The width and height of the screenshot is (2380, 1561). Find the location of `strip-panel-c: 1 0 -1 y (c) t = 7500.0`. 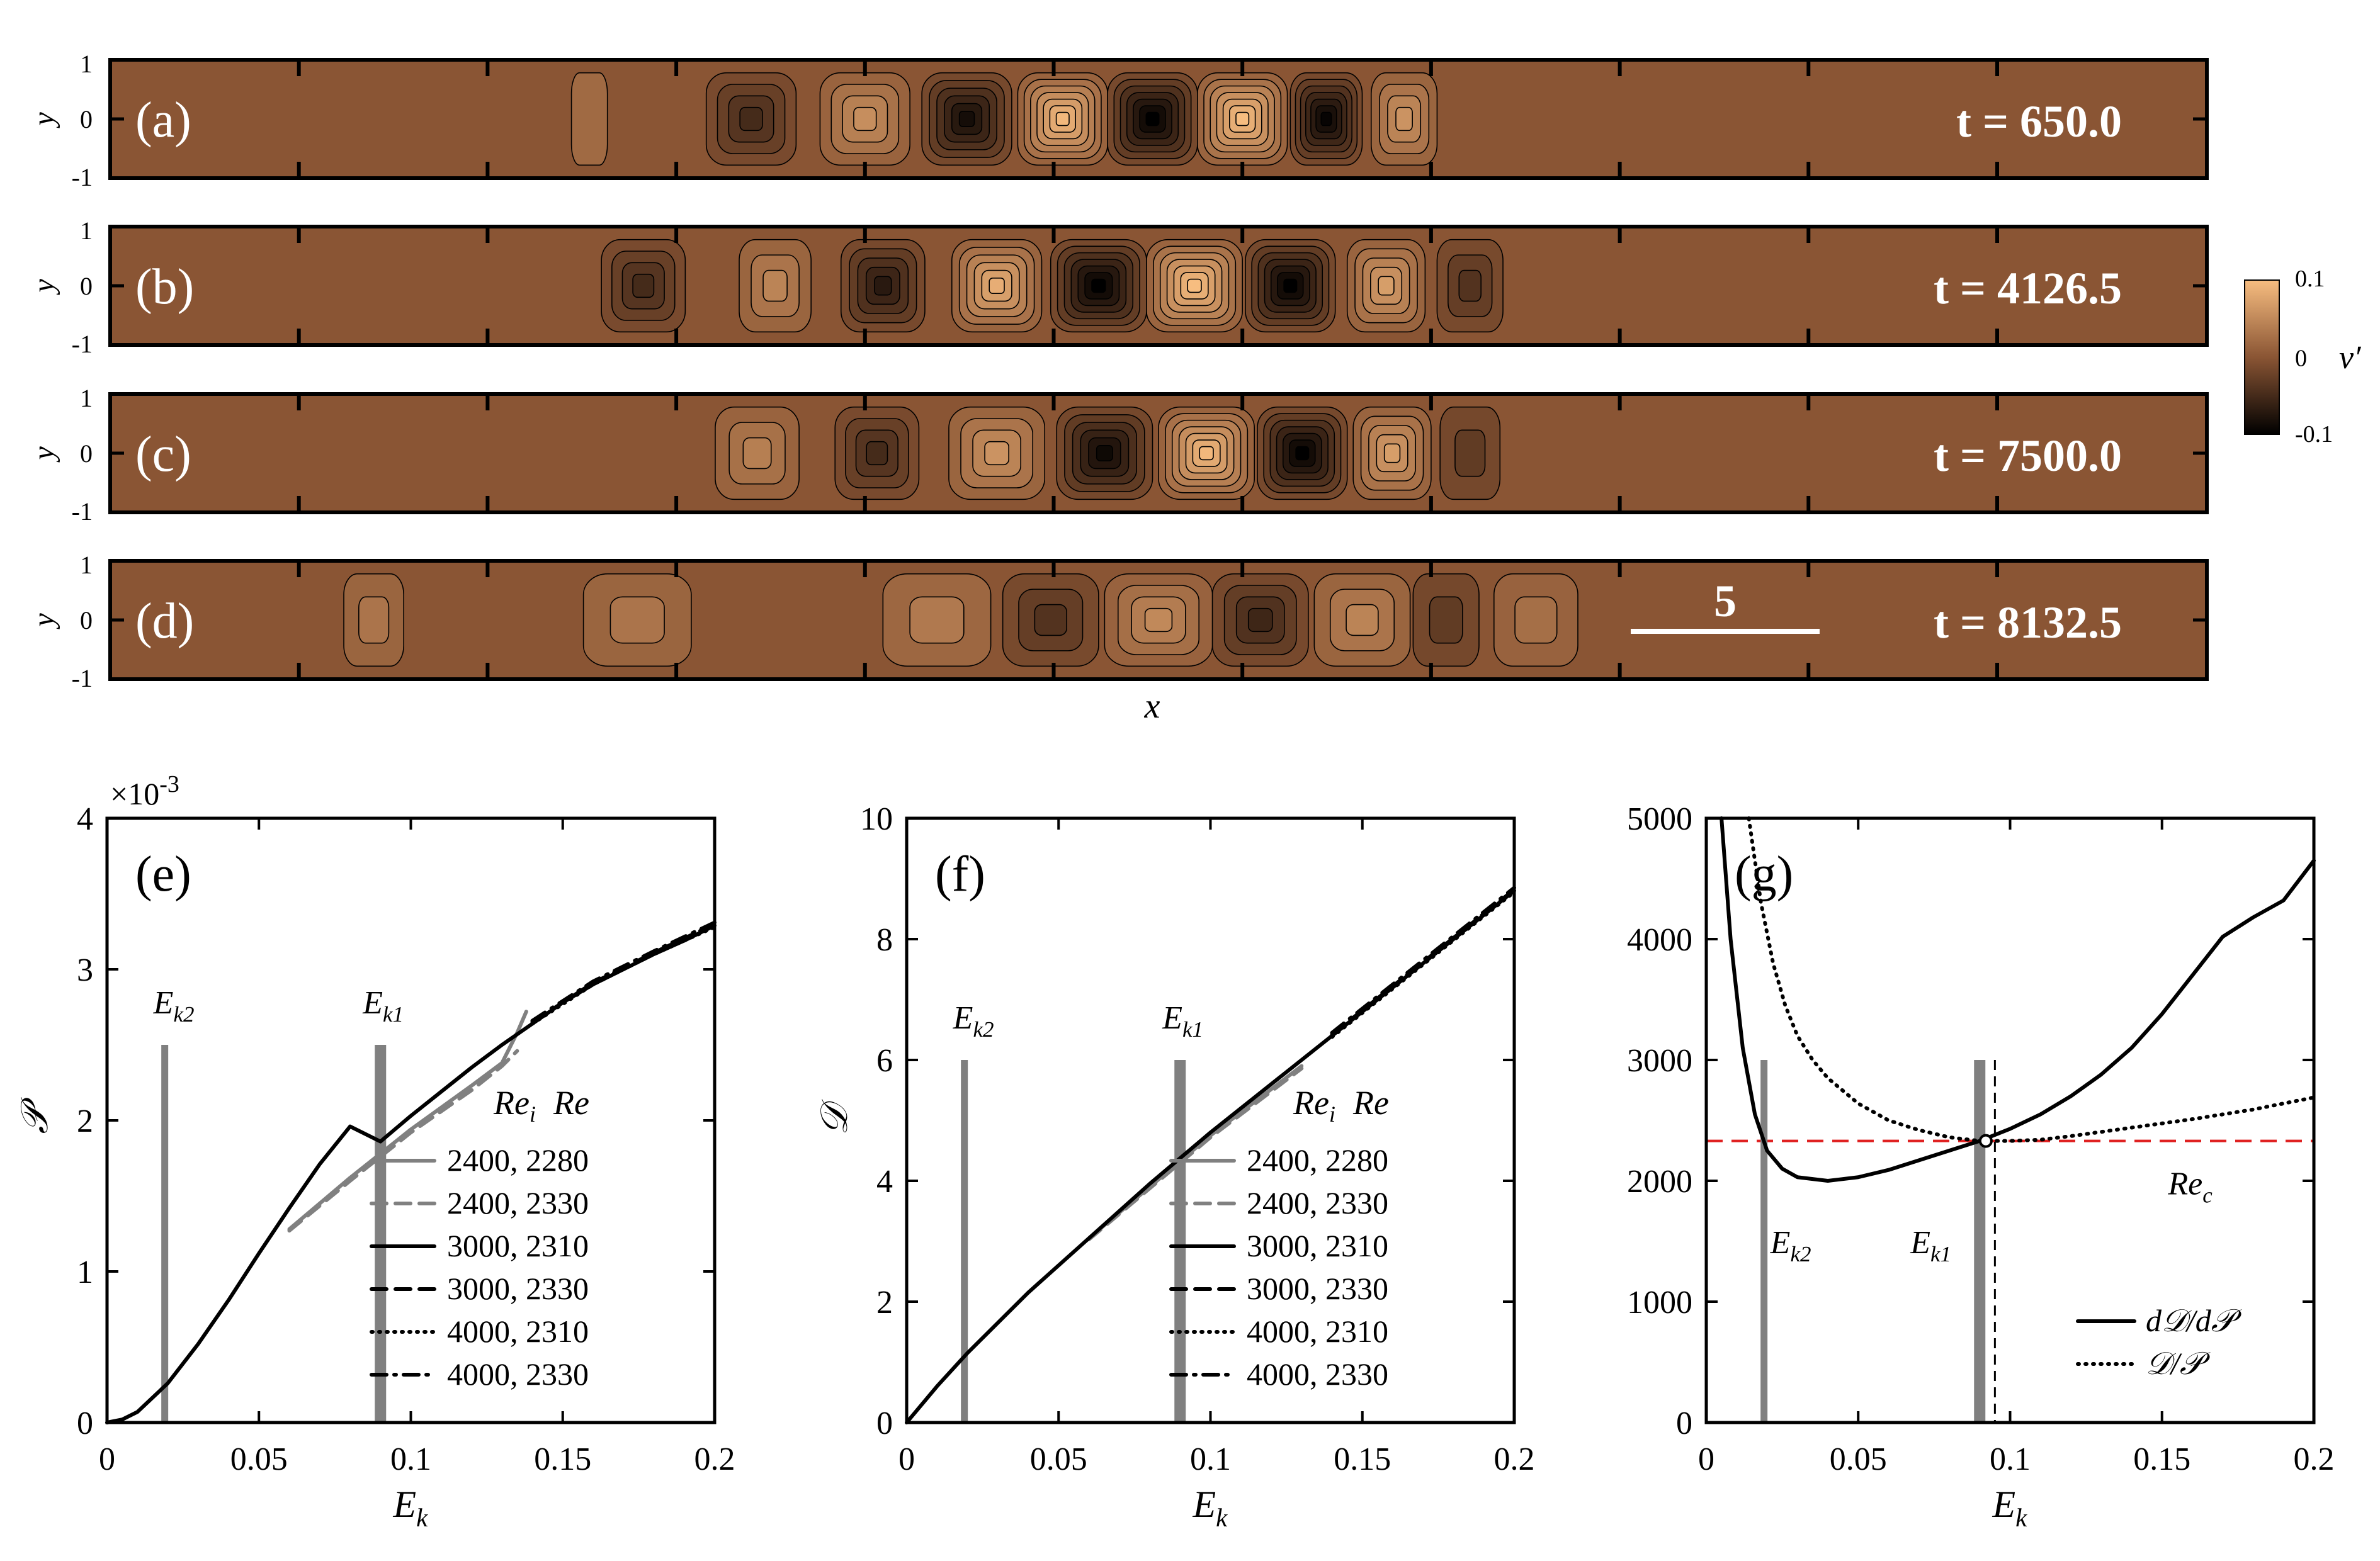

strip-panel-c: 1 0 -1 y (c) t = 7500.0 is located at coordinates (1118, 455).